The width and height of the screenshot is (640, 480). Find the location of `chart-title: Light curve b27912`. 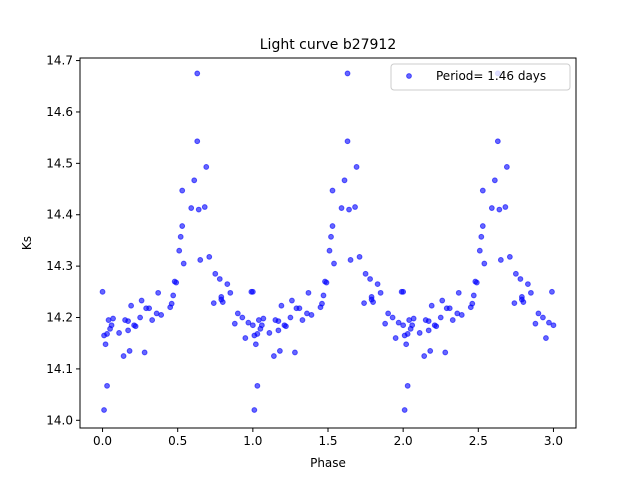

chart-title: Light curve b27912 is located at coordinates (328, 45).